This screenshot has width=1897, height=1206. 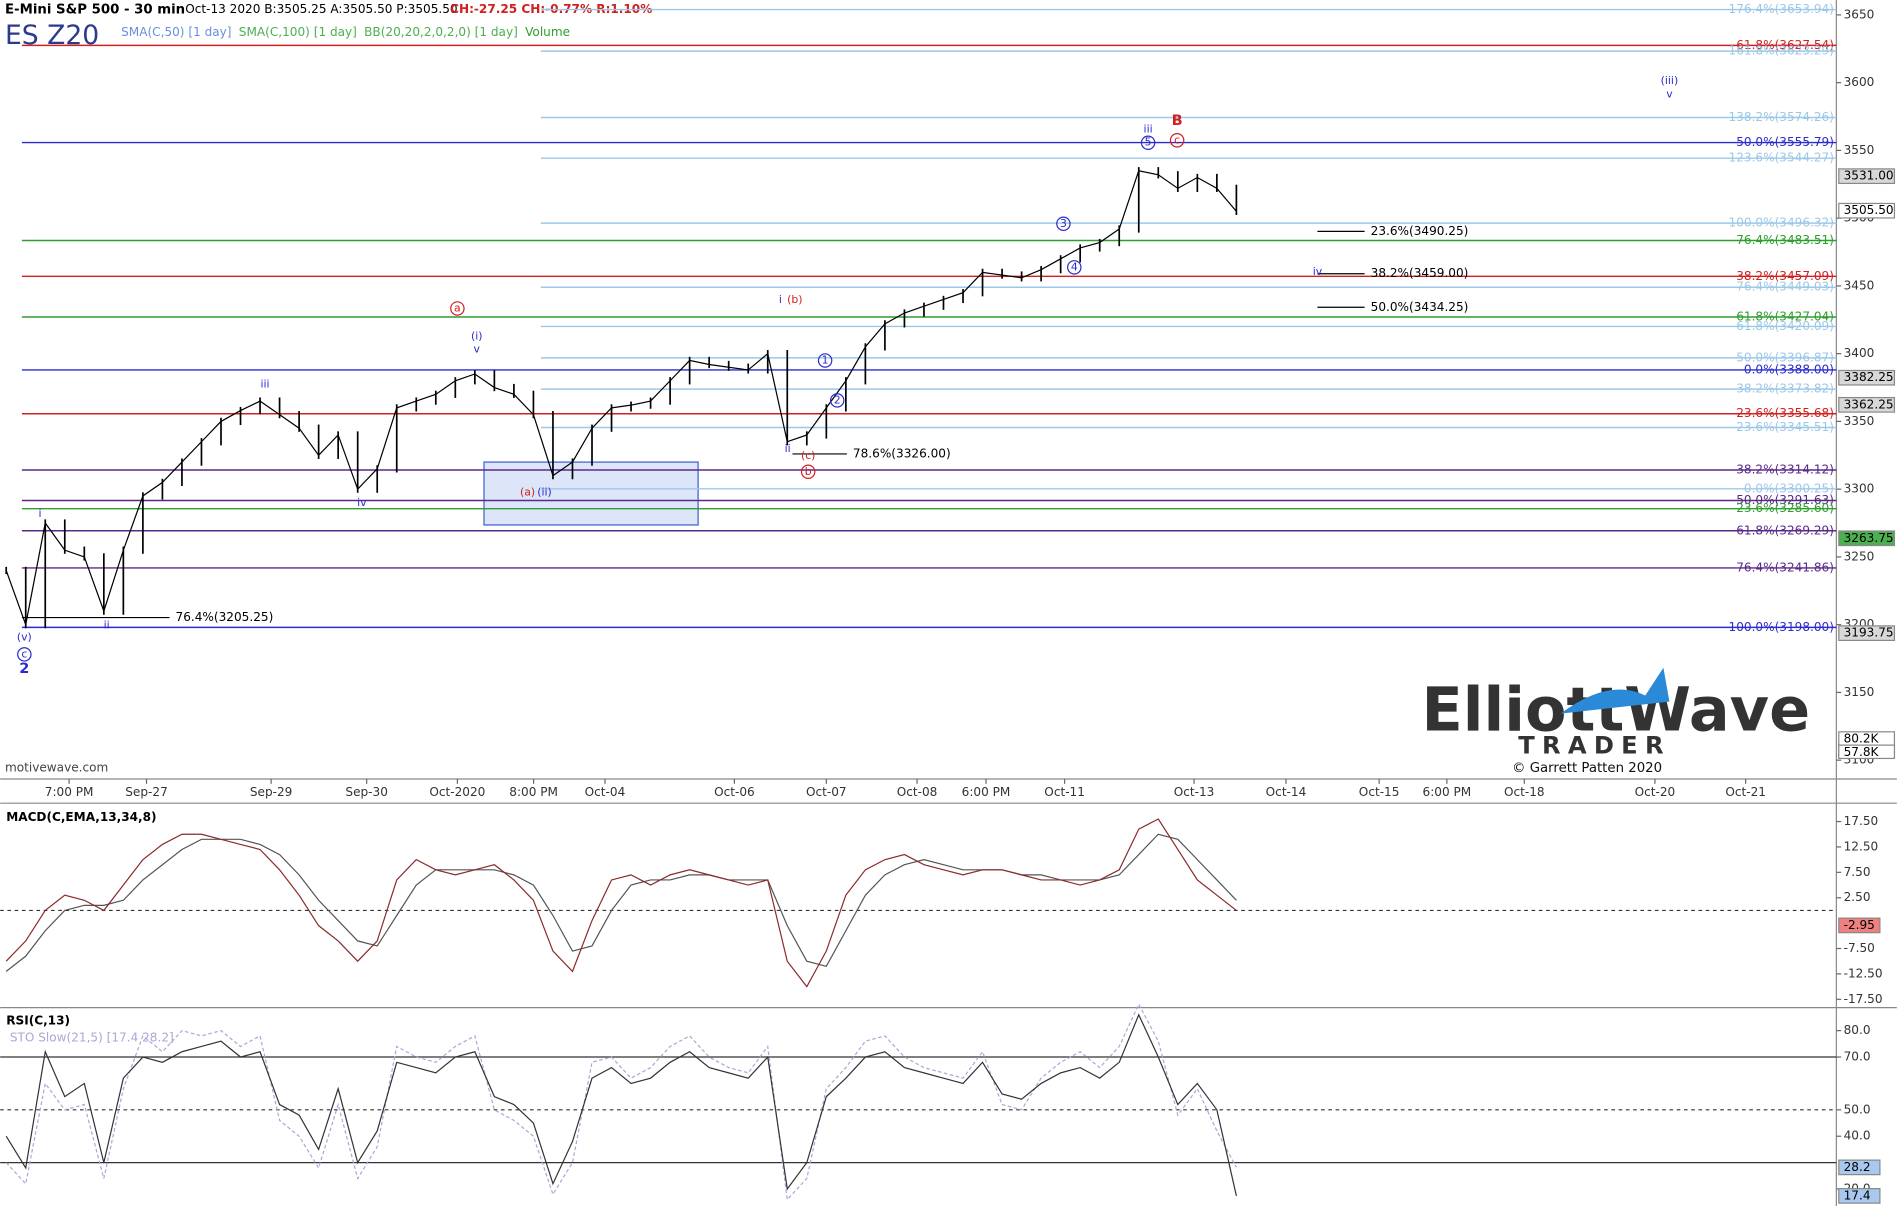 I want to click on logo-wave, so click(x=1615, y=690).